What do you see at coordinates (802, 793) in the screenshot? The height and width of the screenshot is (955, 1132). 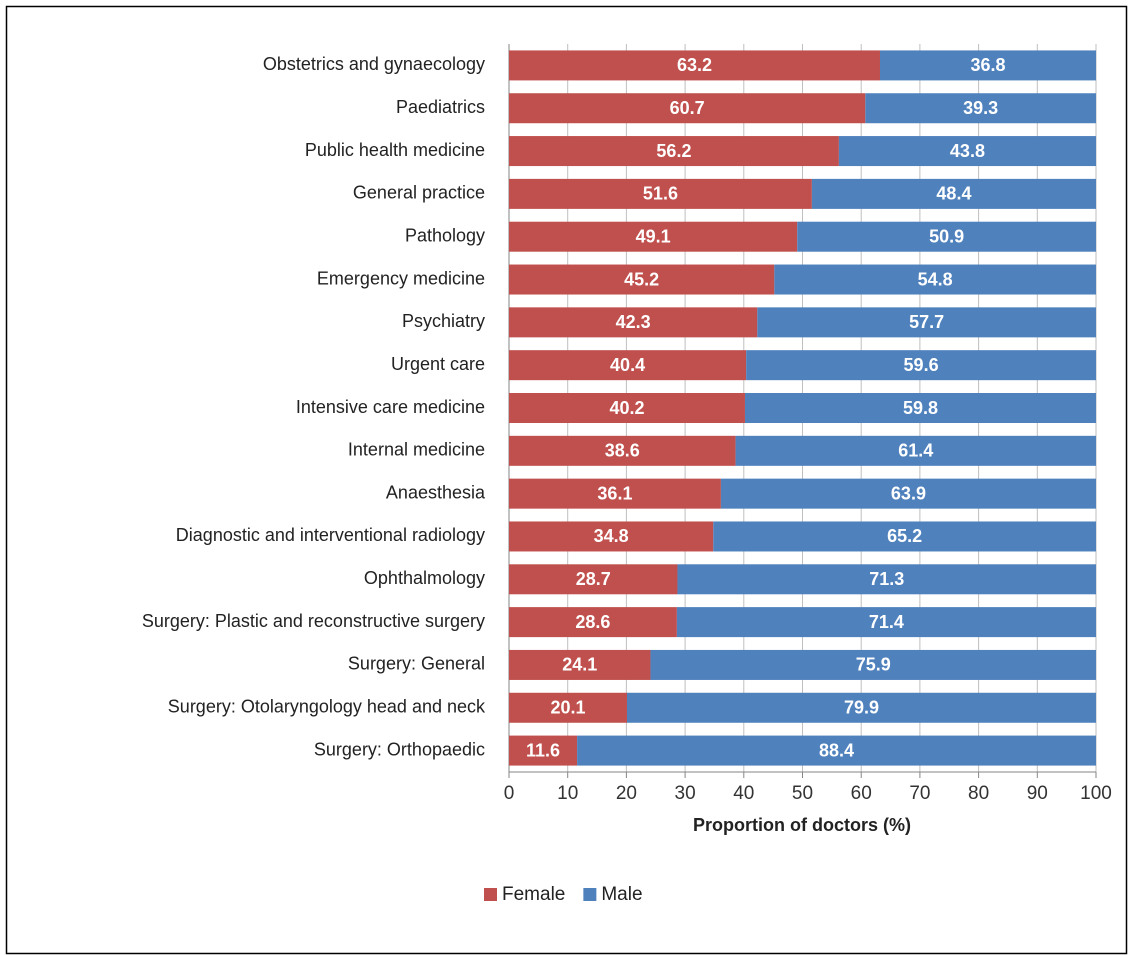 I see `x-tick-label: 50` at bounding box center [802, 793].